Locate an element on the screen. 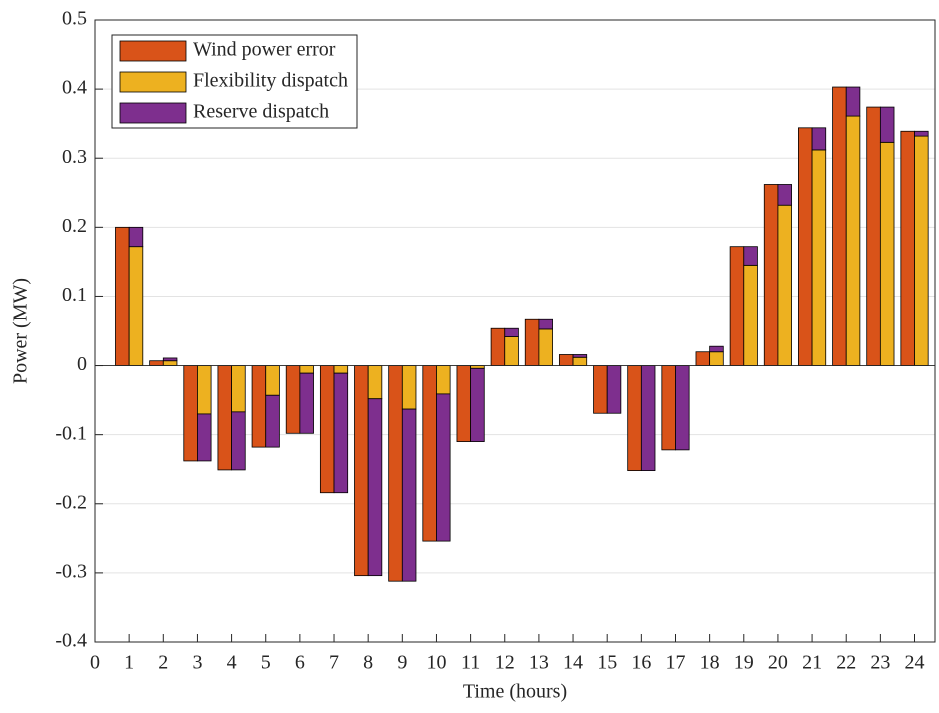  x-tick-label: 12 is located at coordinates (505, 663).